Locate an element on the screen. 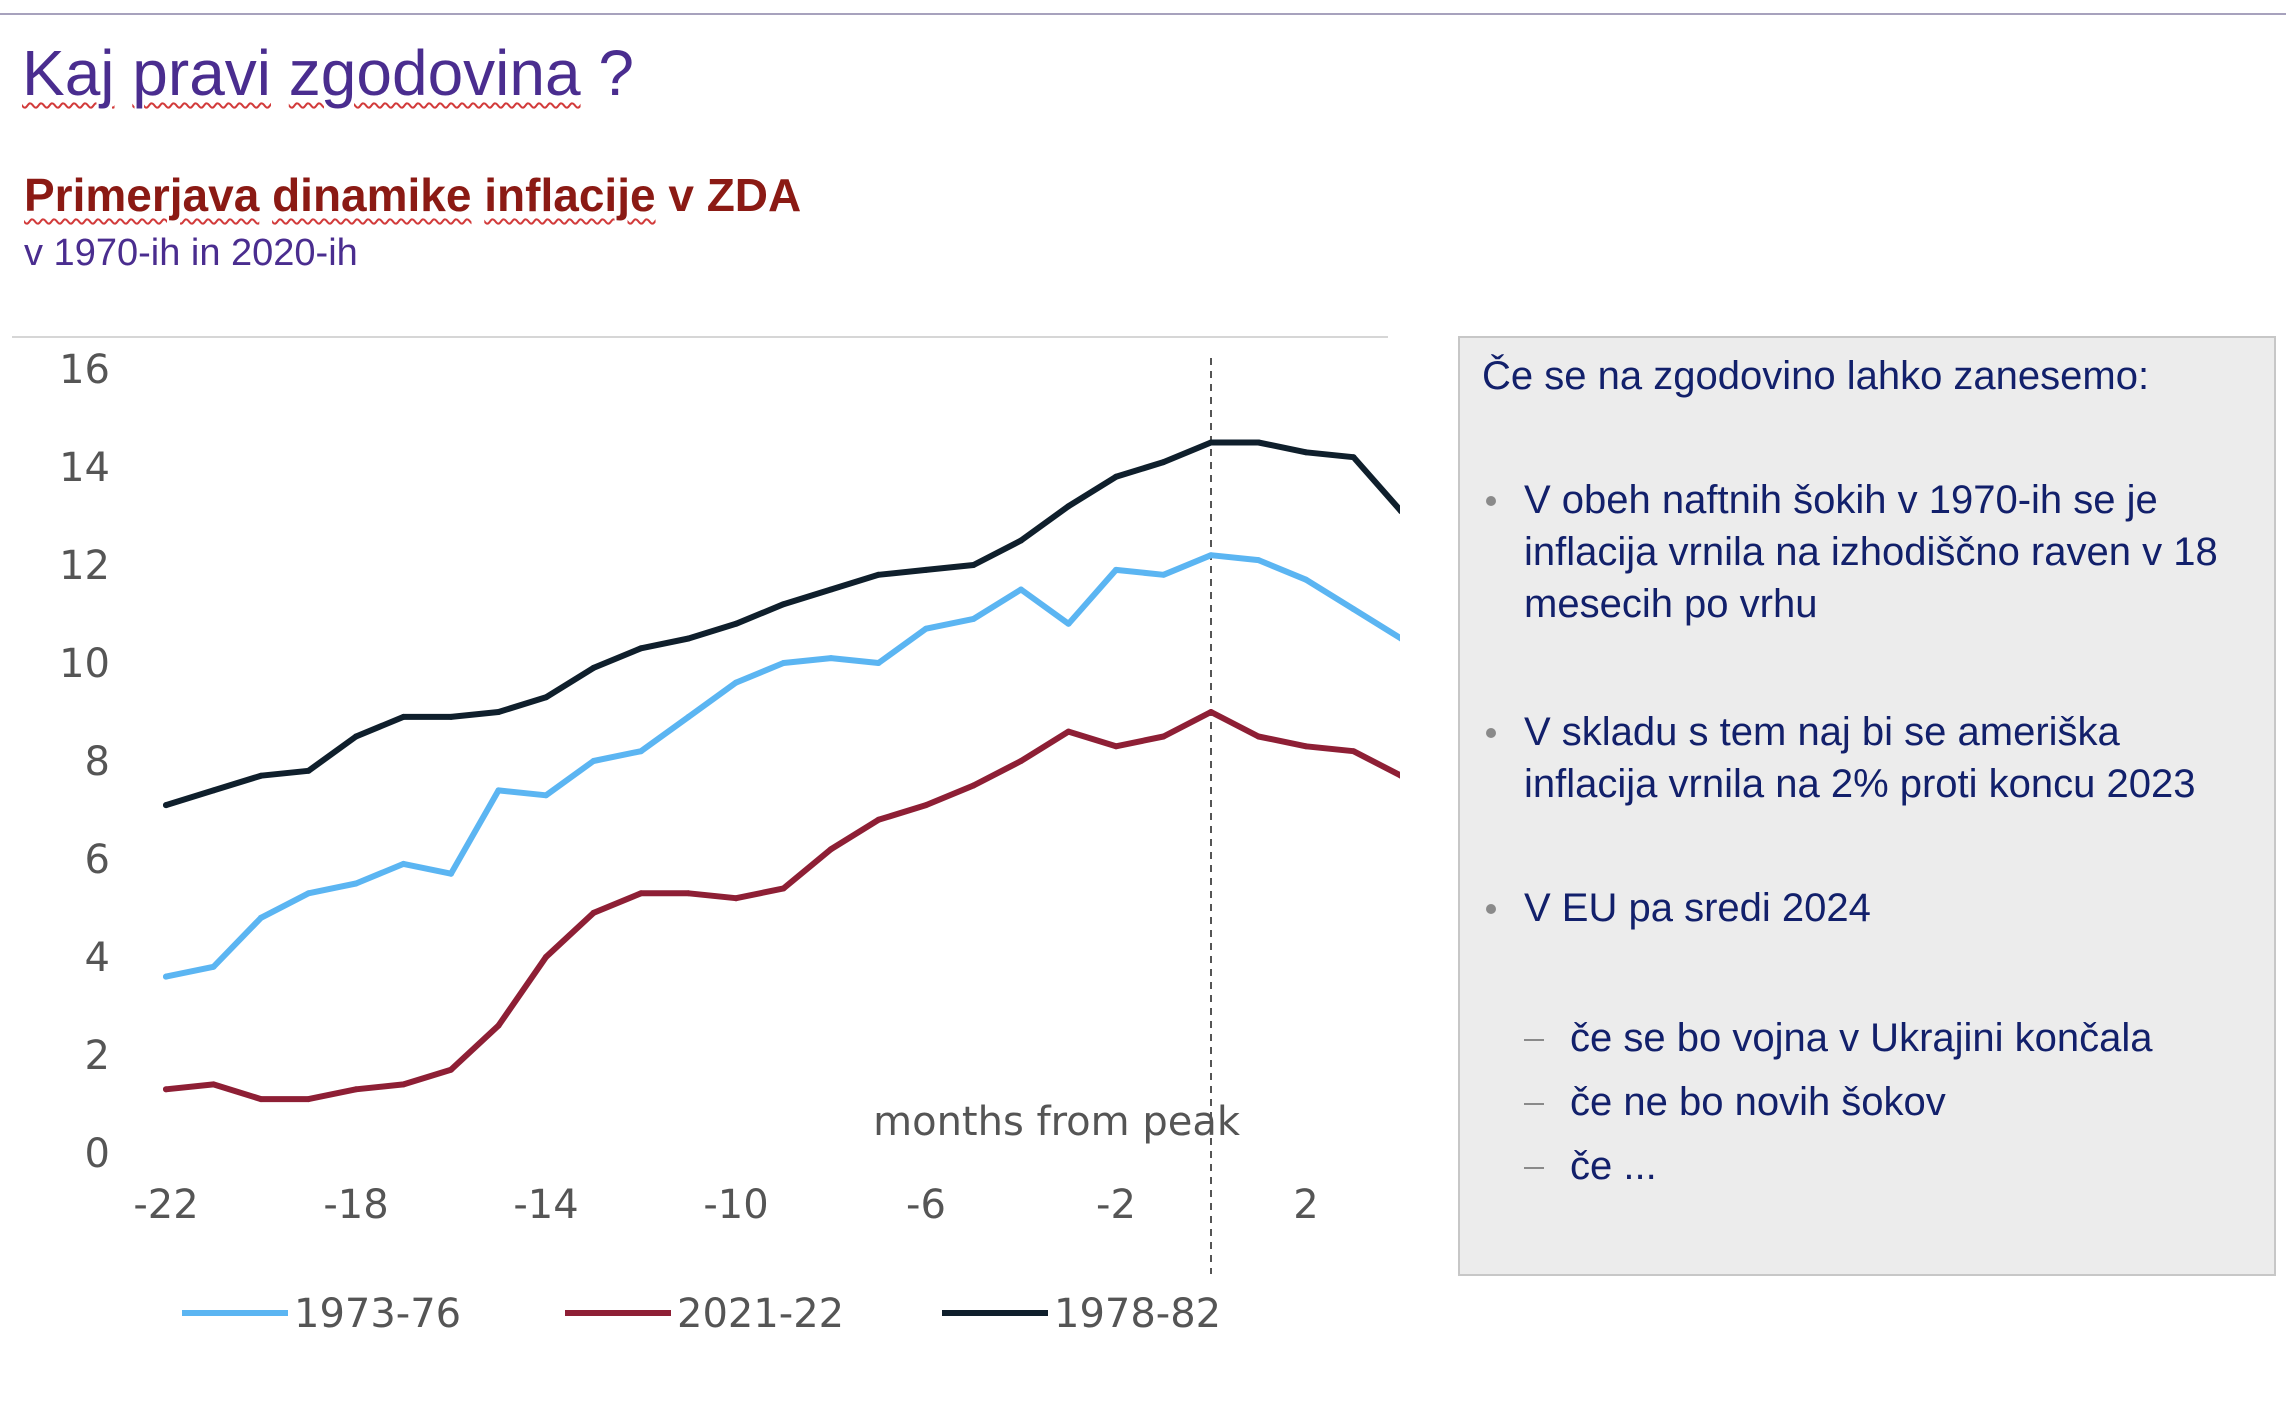 The image size is (2286, 1416). bullet-item: V EU pa sredi 2024 is located at coordinates (1870, 908).